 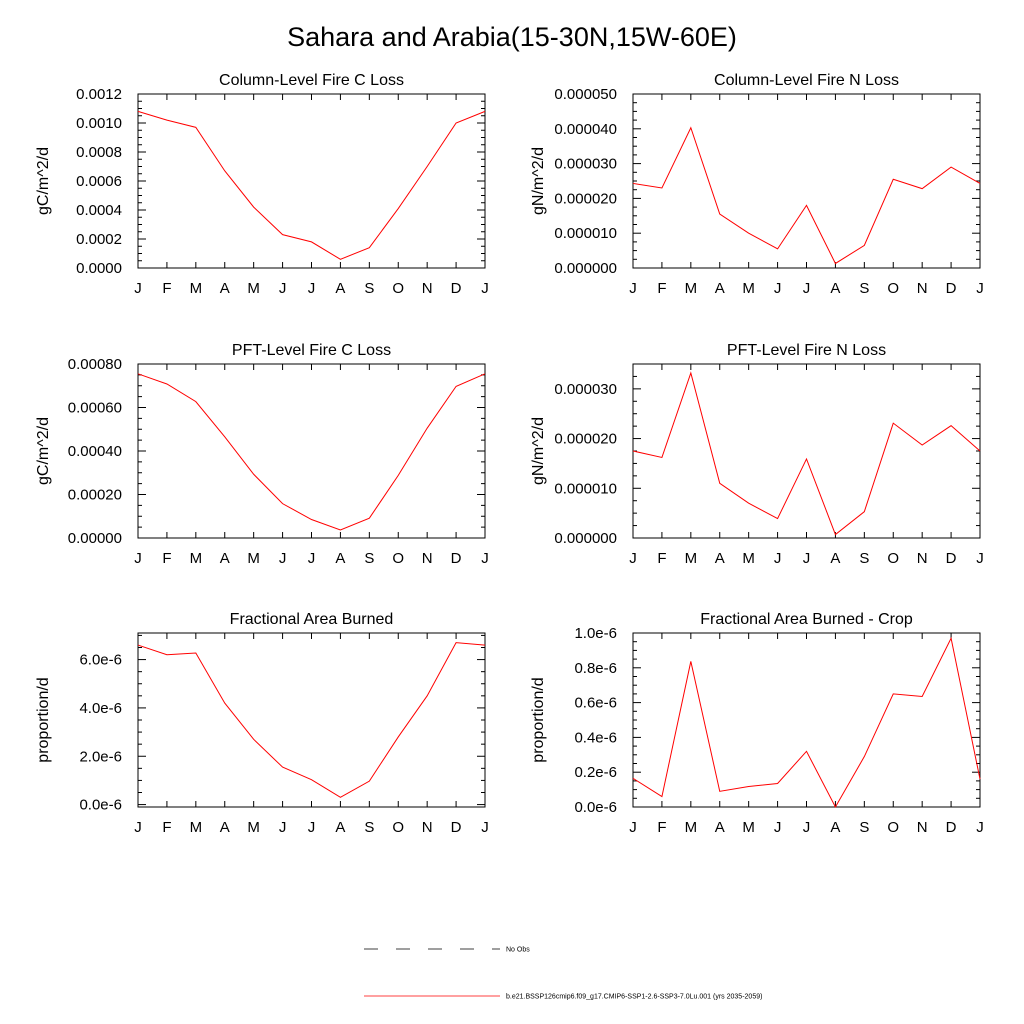 What do you see at coordinates (538, 181) in the screenshot?
I see `y-axis-label: gN/m^2/d` at bounding box center [538, 181].